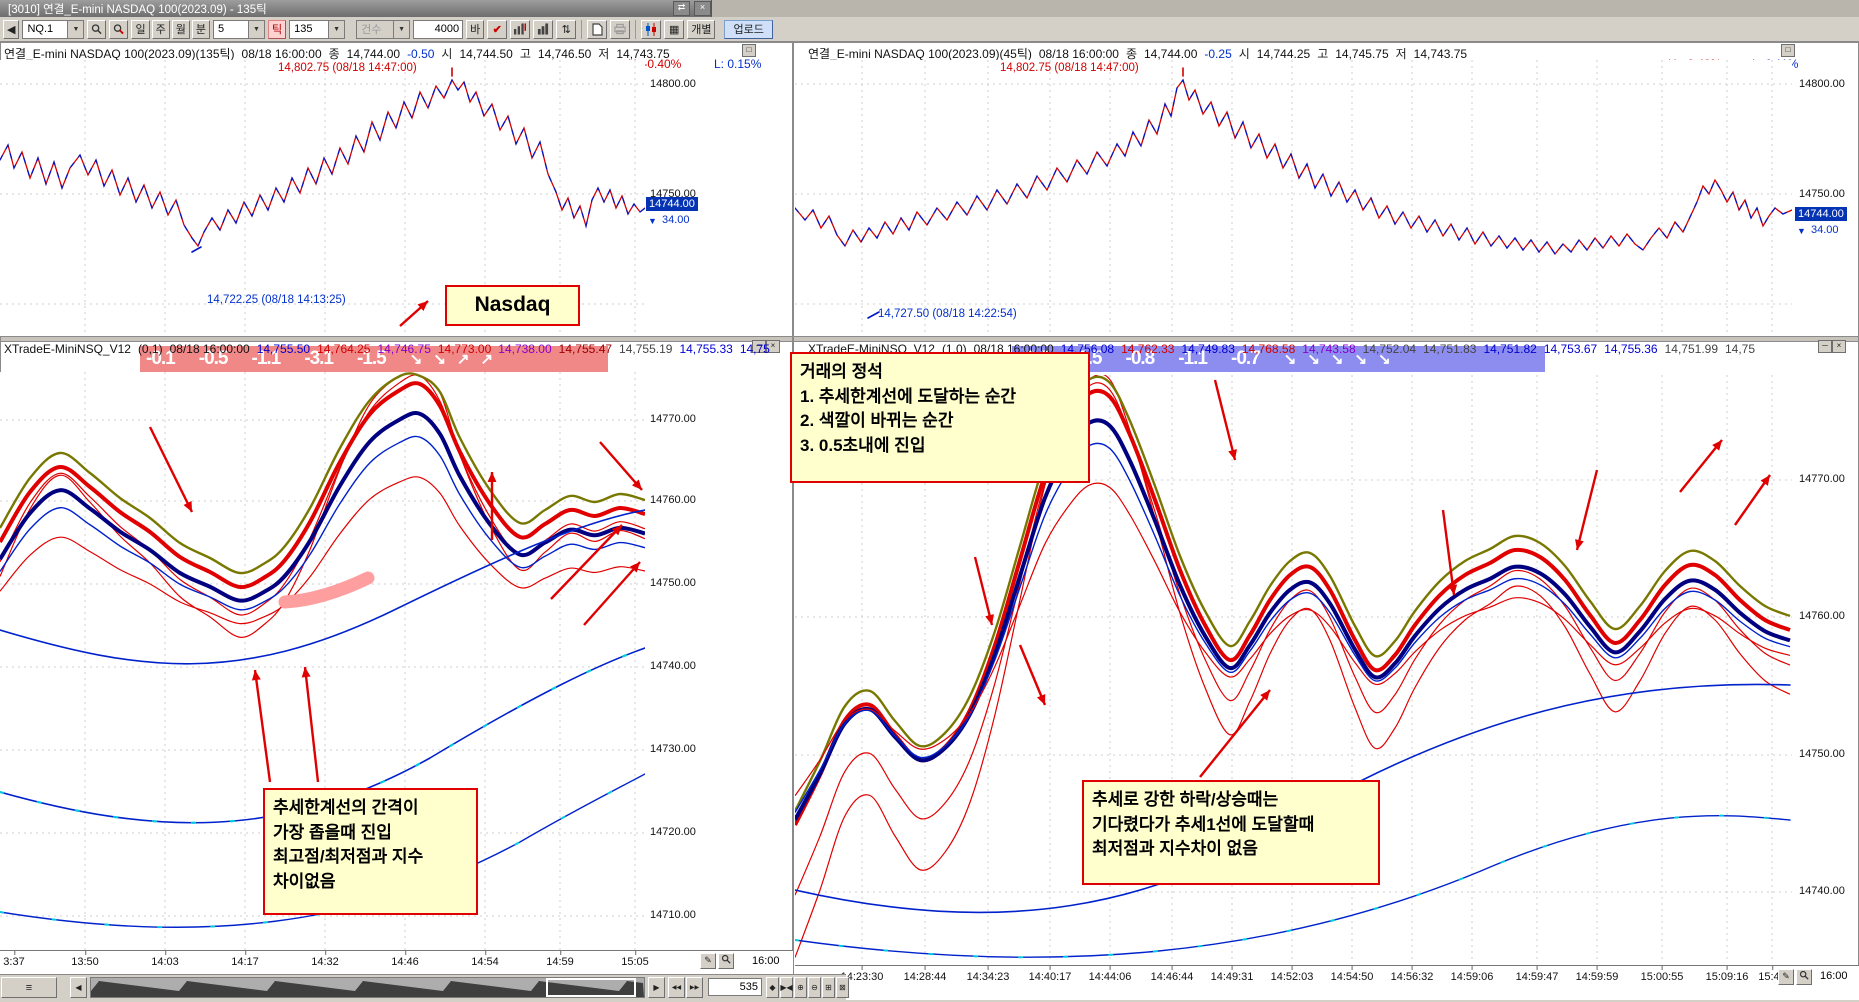  I want to click on indicator-value: 14,755.36, so click(1631, 349).